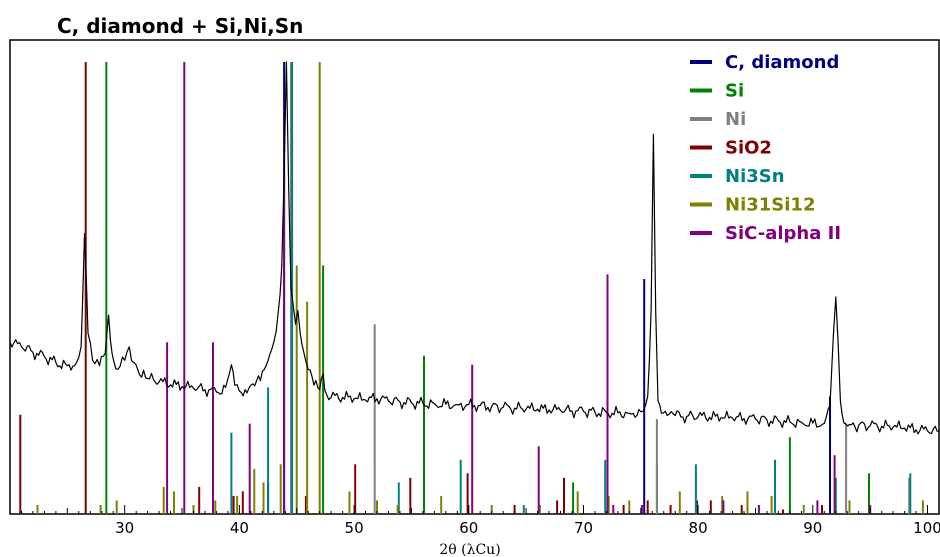 This screenshot has height=557, width=940. What do you see at coordinates (735, 119) in the screenshot?
I see `legend-label-2: Ni` at bounding box center [735, 119].